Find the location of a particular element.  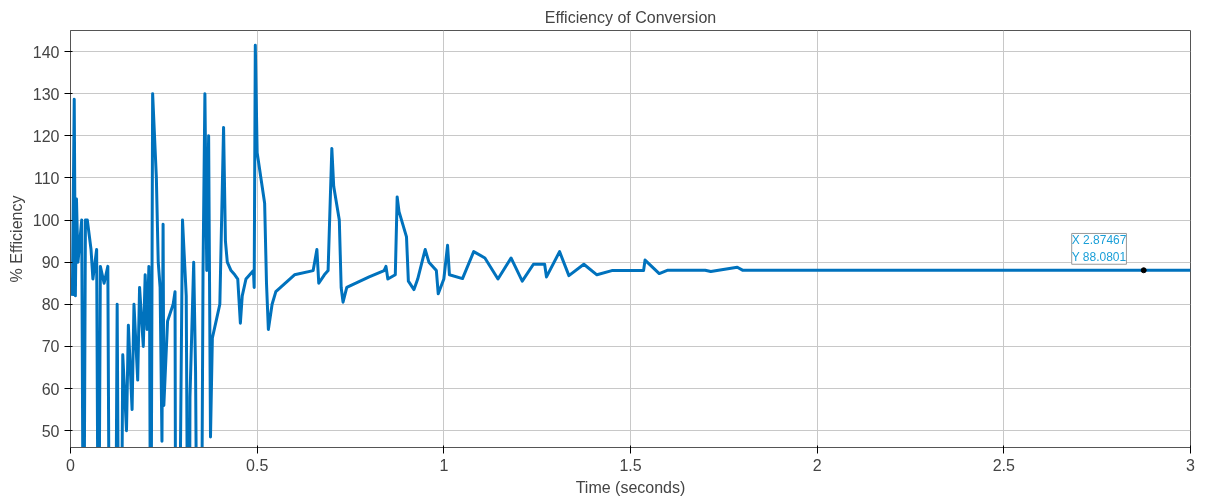

x-tick-label: 2 is located at coordinates (817, 465).